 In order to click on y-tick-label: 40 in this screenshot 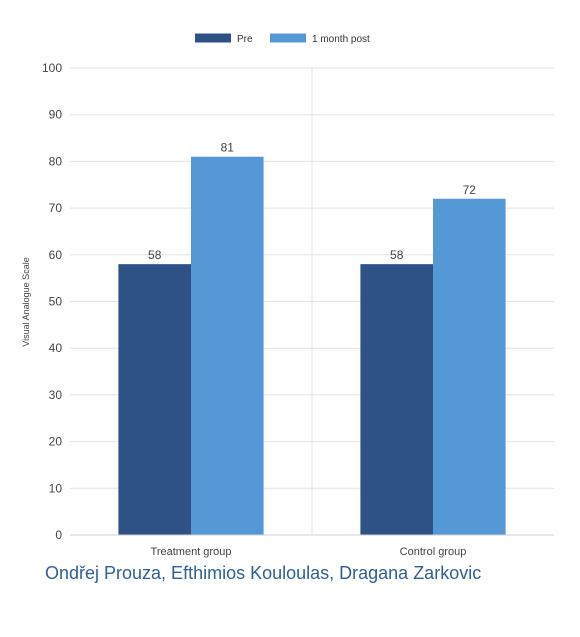, I will do `click(56, 348)`.